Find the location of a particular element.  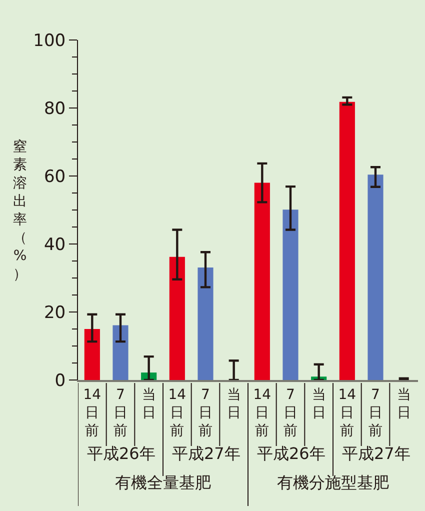

y-tick-label: 60 is located at coordinates (55, 176).